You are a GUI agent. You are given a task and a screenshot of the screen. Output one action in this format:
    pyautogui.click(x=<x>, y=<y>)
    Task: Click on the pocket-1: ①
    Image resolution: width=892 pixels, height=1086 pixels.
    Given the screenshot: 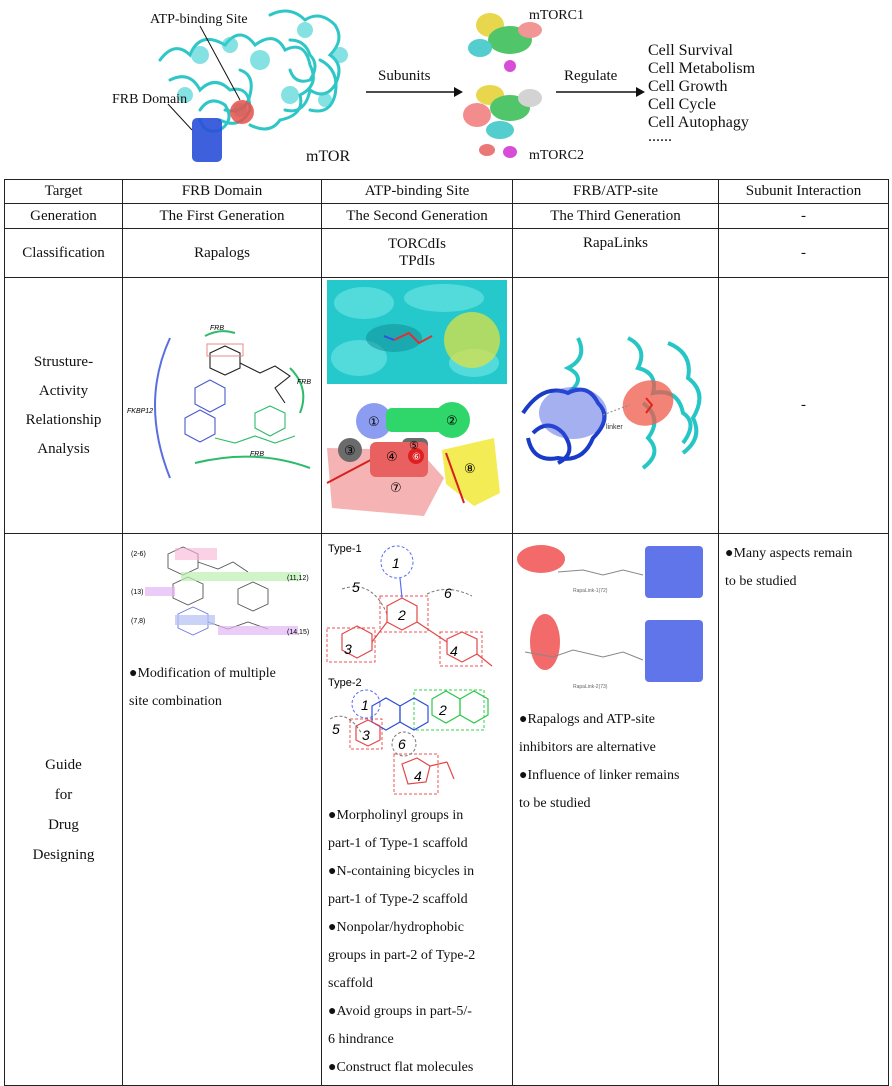 What is the action you would take?
    pyautogui.click(x=374, y=421)
    